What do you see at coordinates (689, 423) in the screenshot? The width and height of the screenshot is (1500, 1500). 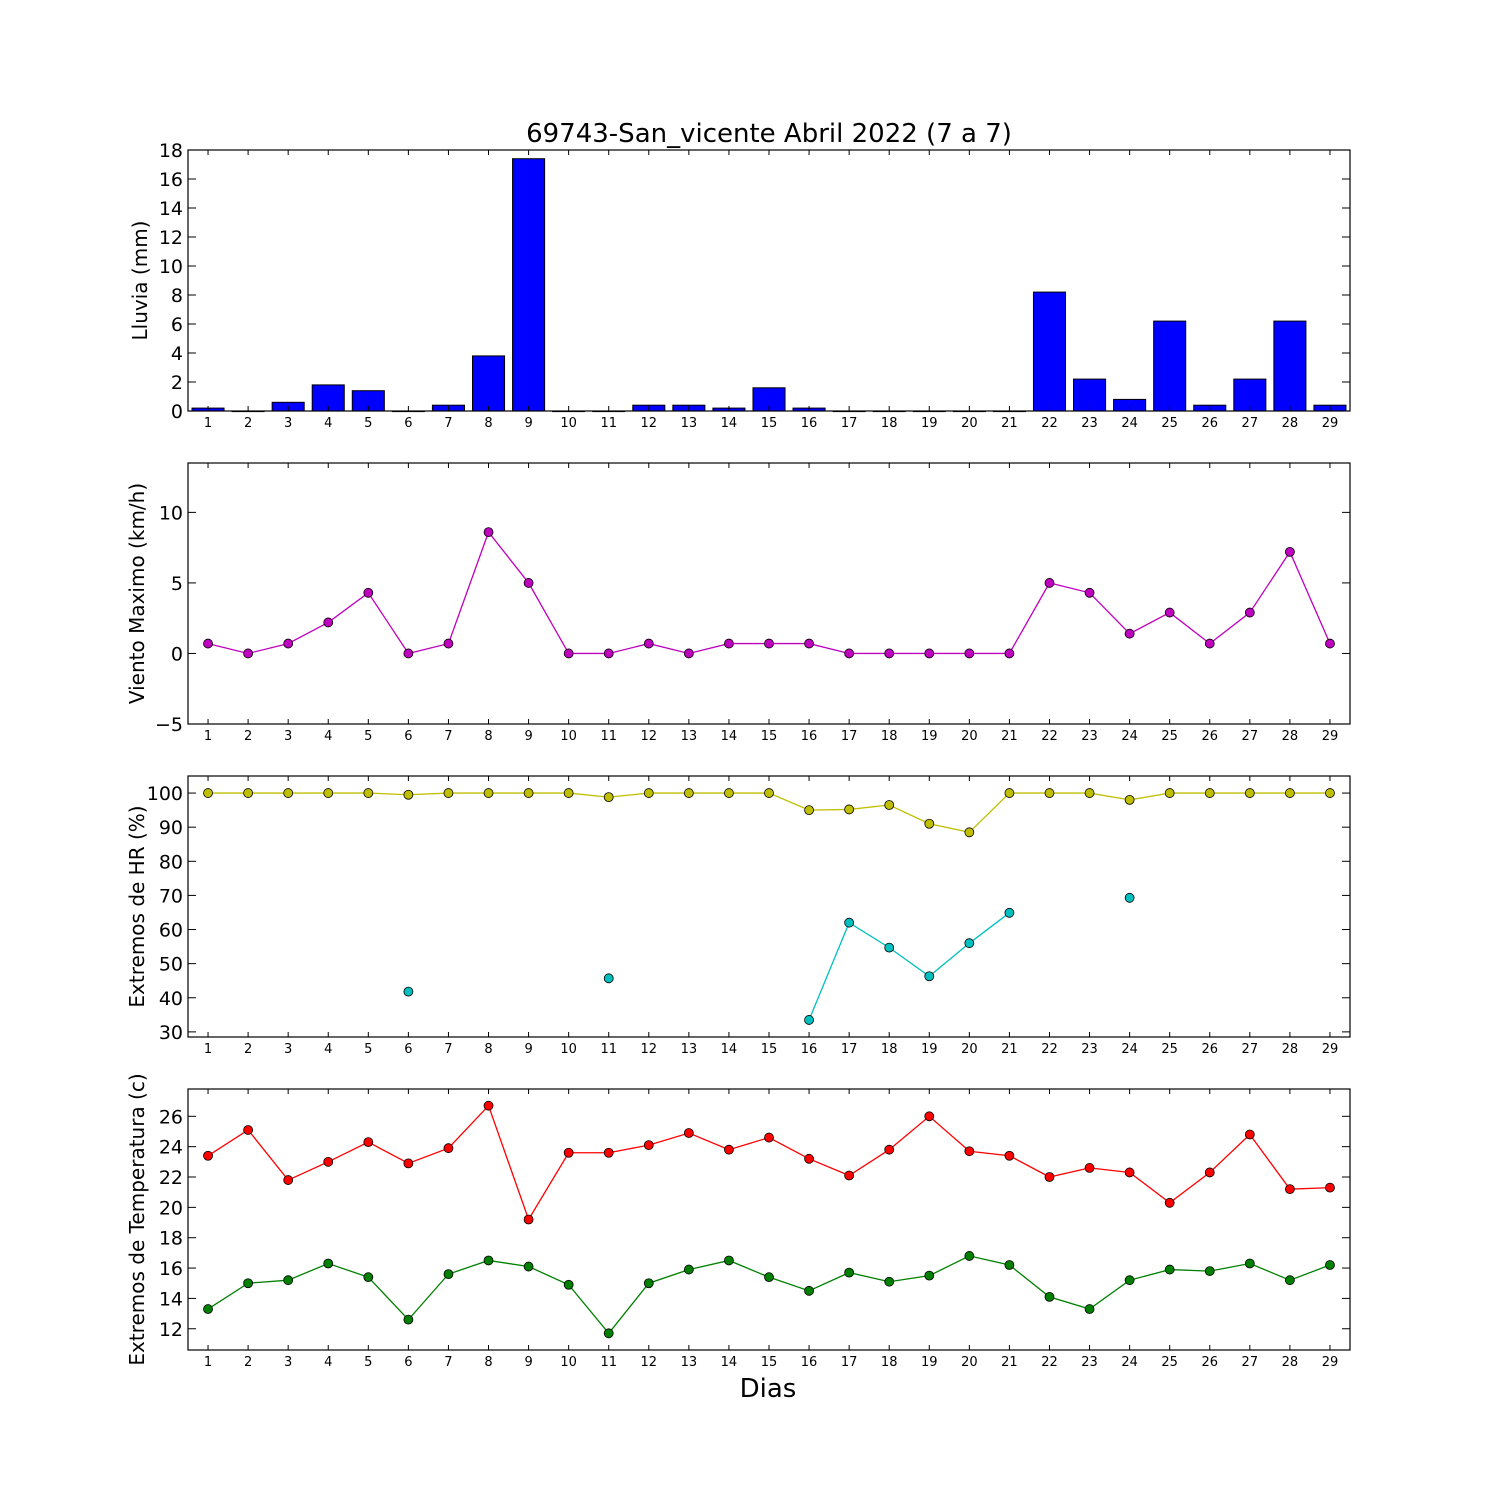 I see `x-tick-label: 13` at bounding box center [689, 423].